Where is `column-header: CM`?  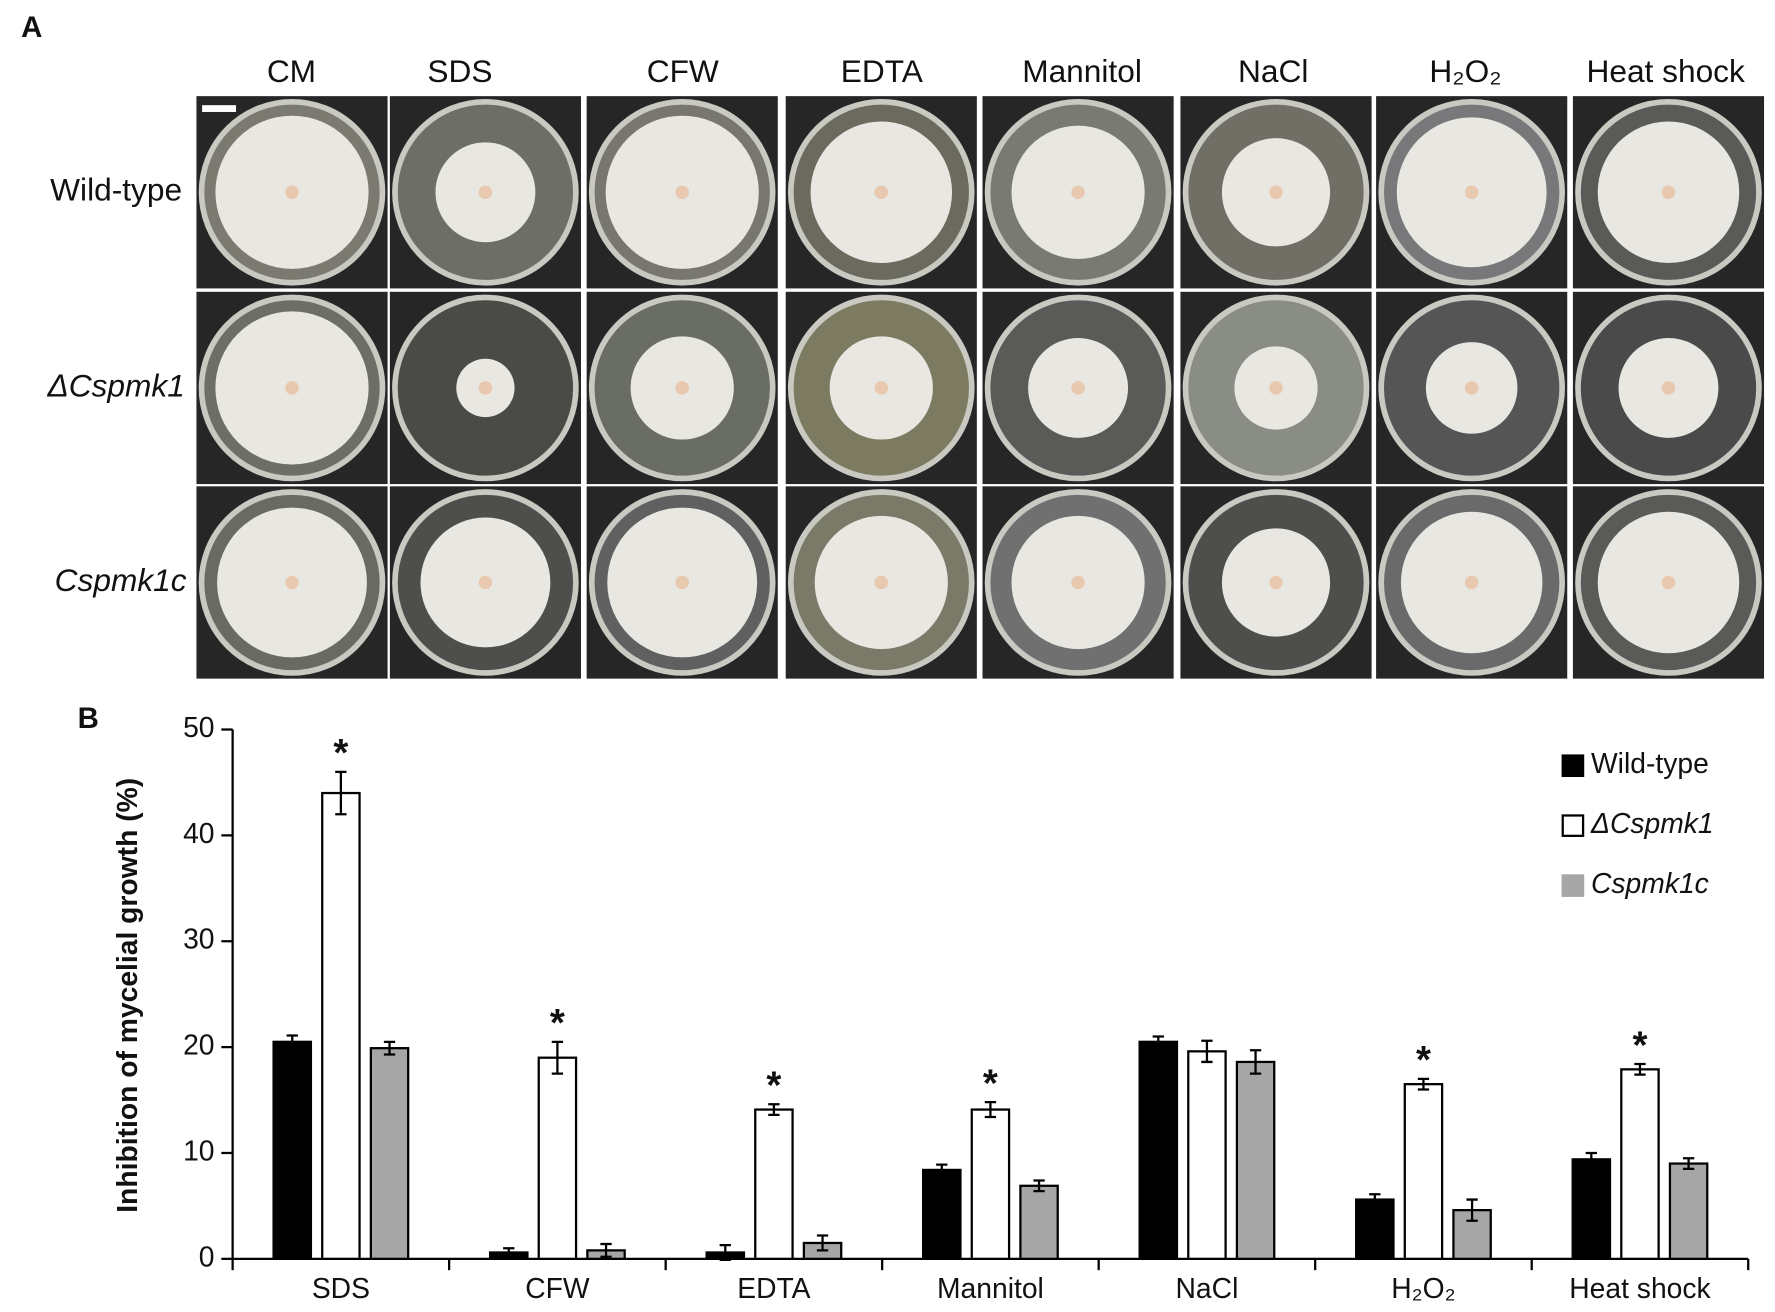
column-header: CM is located at coordinates (291, 71).